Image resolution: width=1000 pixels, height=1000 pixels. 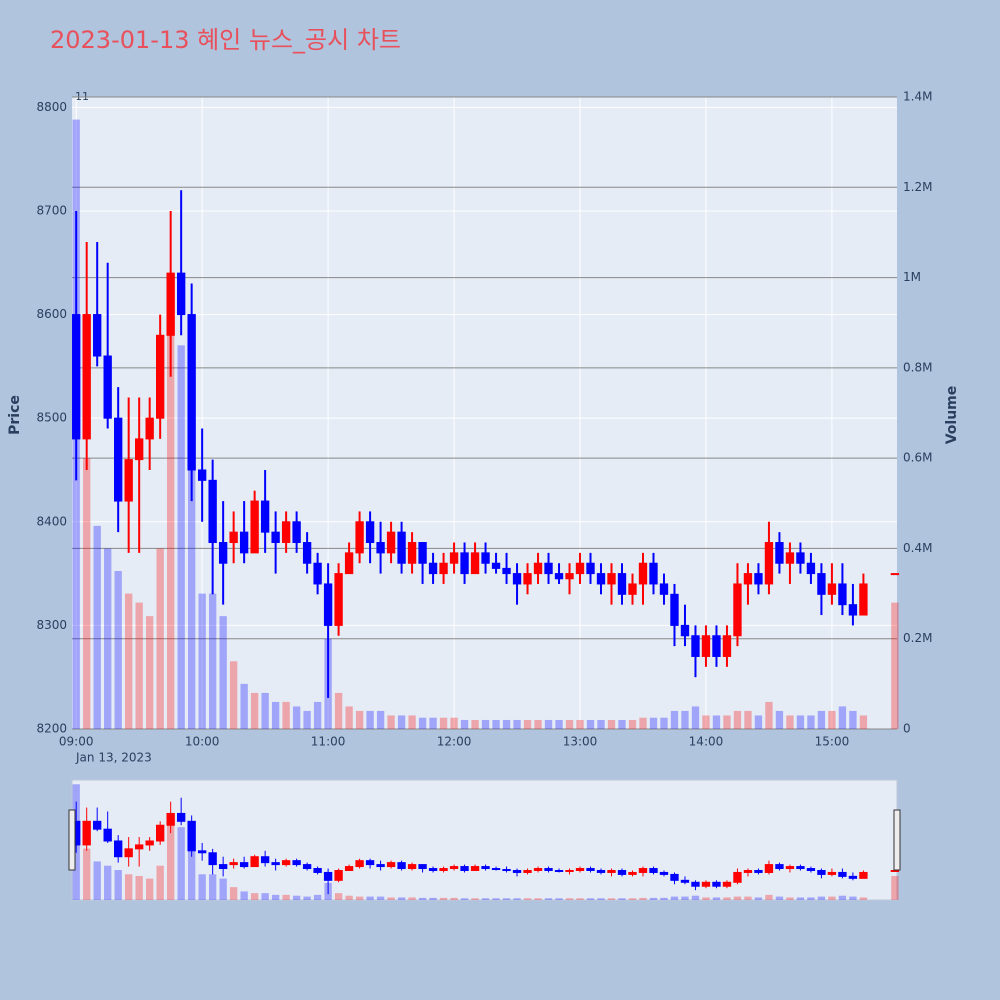 What do you see at coordinates (912, 277) in the screenshot?
I see `y2-tick-label: 1M` at bounding box center [912, 277].